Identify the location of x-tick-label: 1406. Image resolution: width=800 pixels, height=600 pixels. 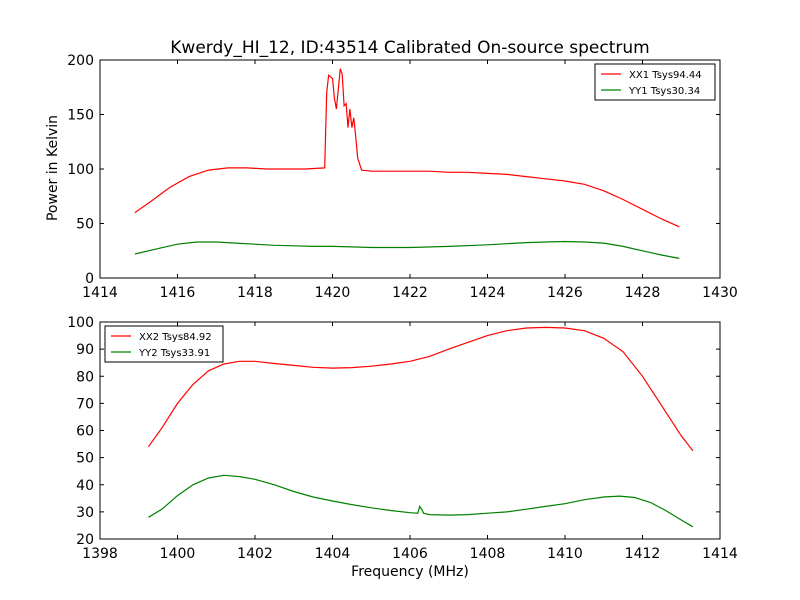
(410, 554).